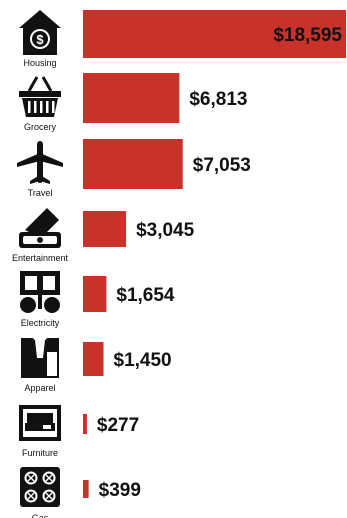 This screenshot has height=518, width=347. Describe the element at coordinates (40, 96) in the screenshot. I see `shopping-basket-icon` at that location.